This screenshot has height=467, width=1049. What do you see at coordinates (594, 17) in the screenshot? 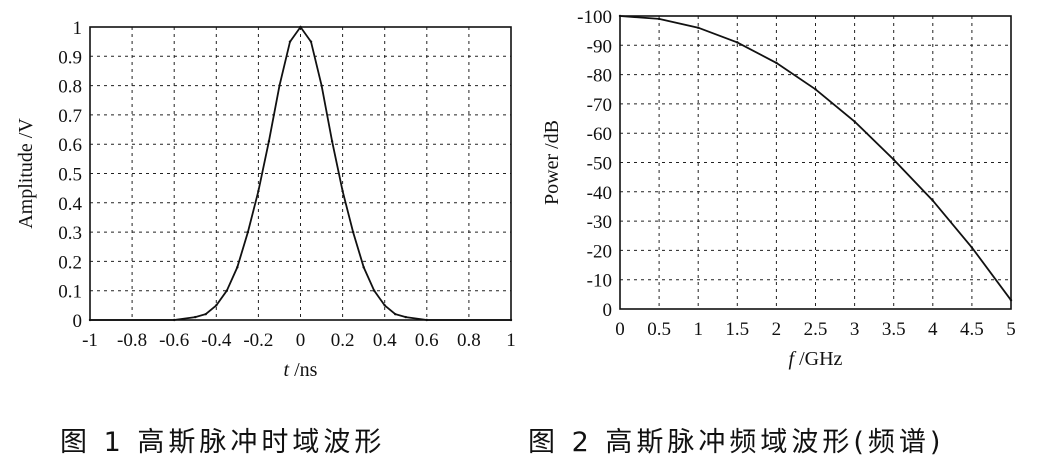
I see `y-tick-label: -100` at bounding box center [594, 17].